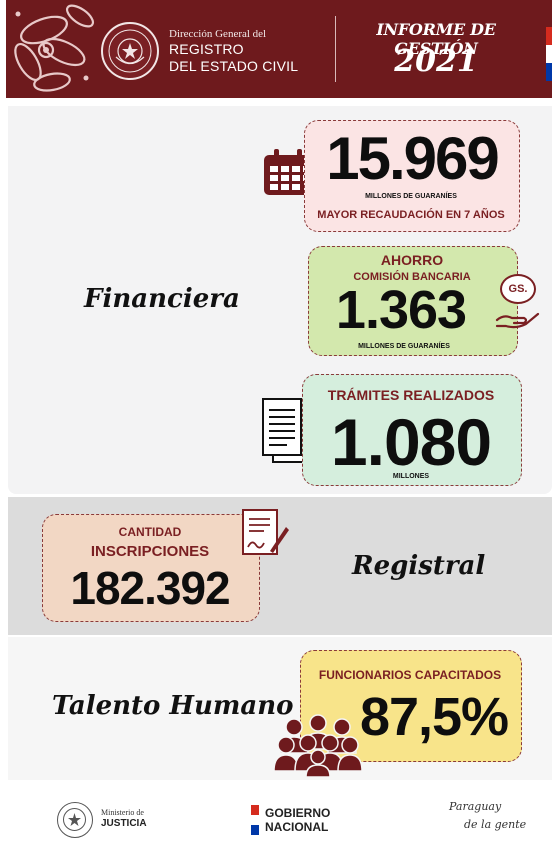 The image size is (556, 856). Describe the element at coordinates (75, 820) in the screenshot. I see `justicia-seal-icon` at that location.